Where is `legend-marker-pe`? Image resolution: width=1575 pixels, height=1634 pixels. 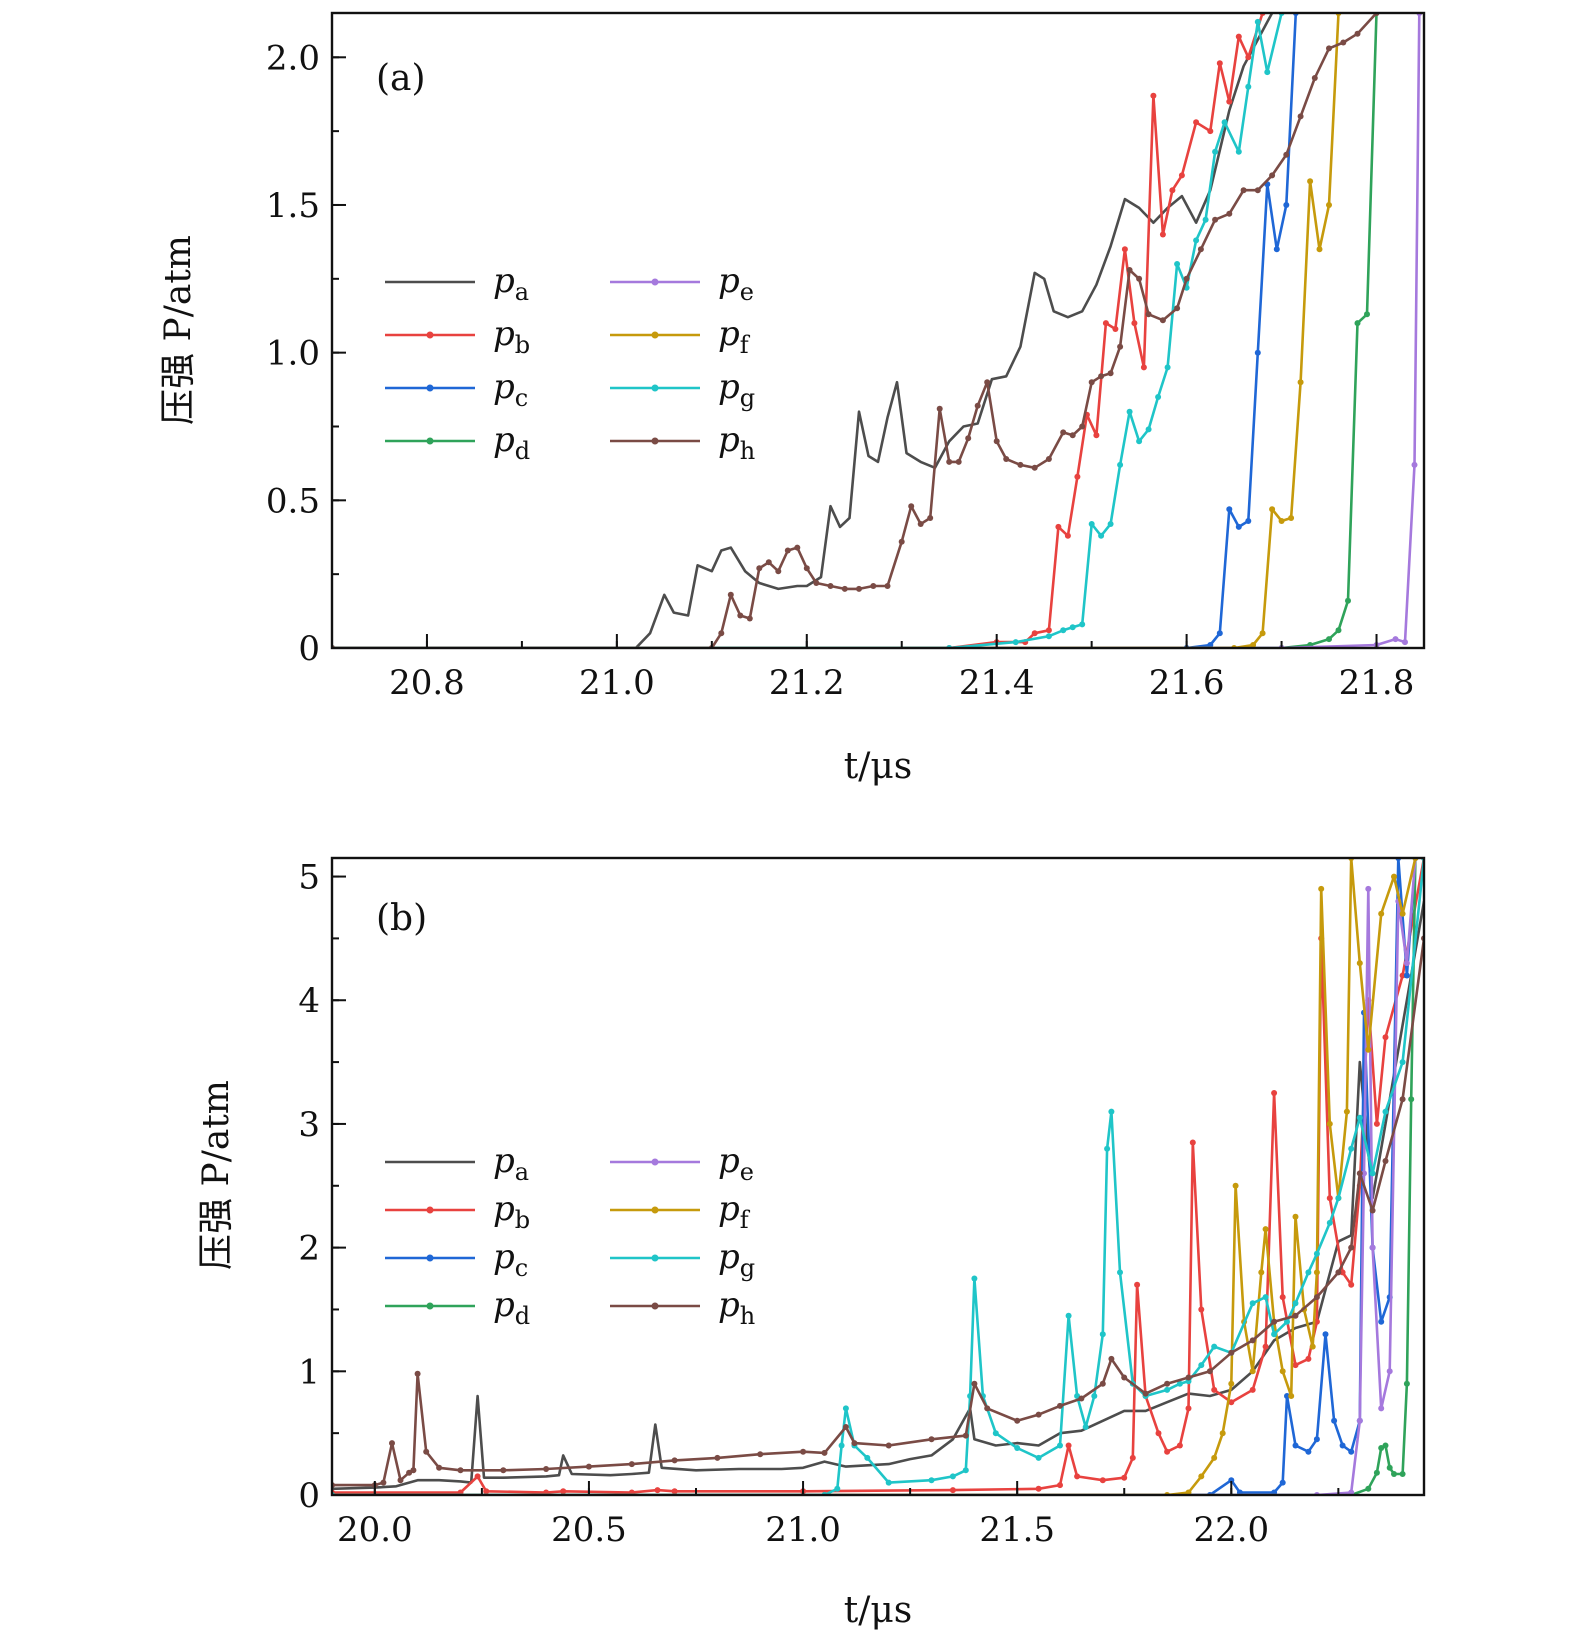
legend-marker-pe is located at coordinates (655, 282).